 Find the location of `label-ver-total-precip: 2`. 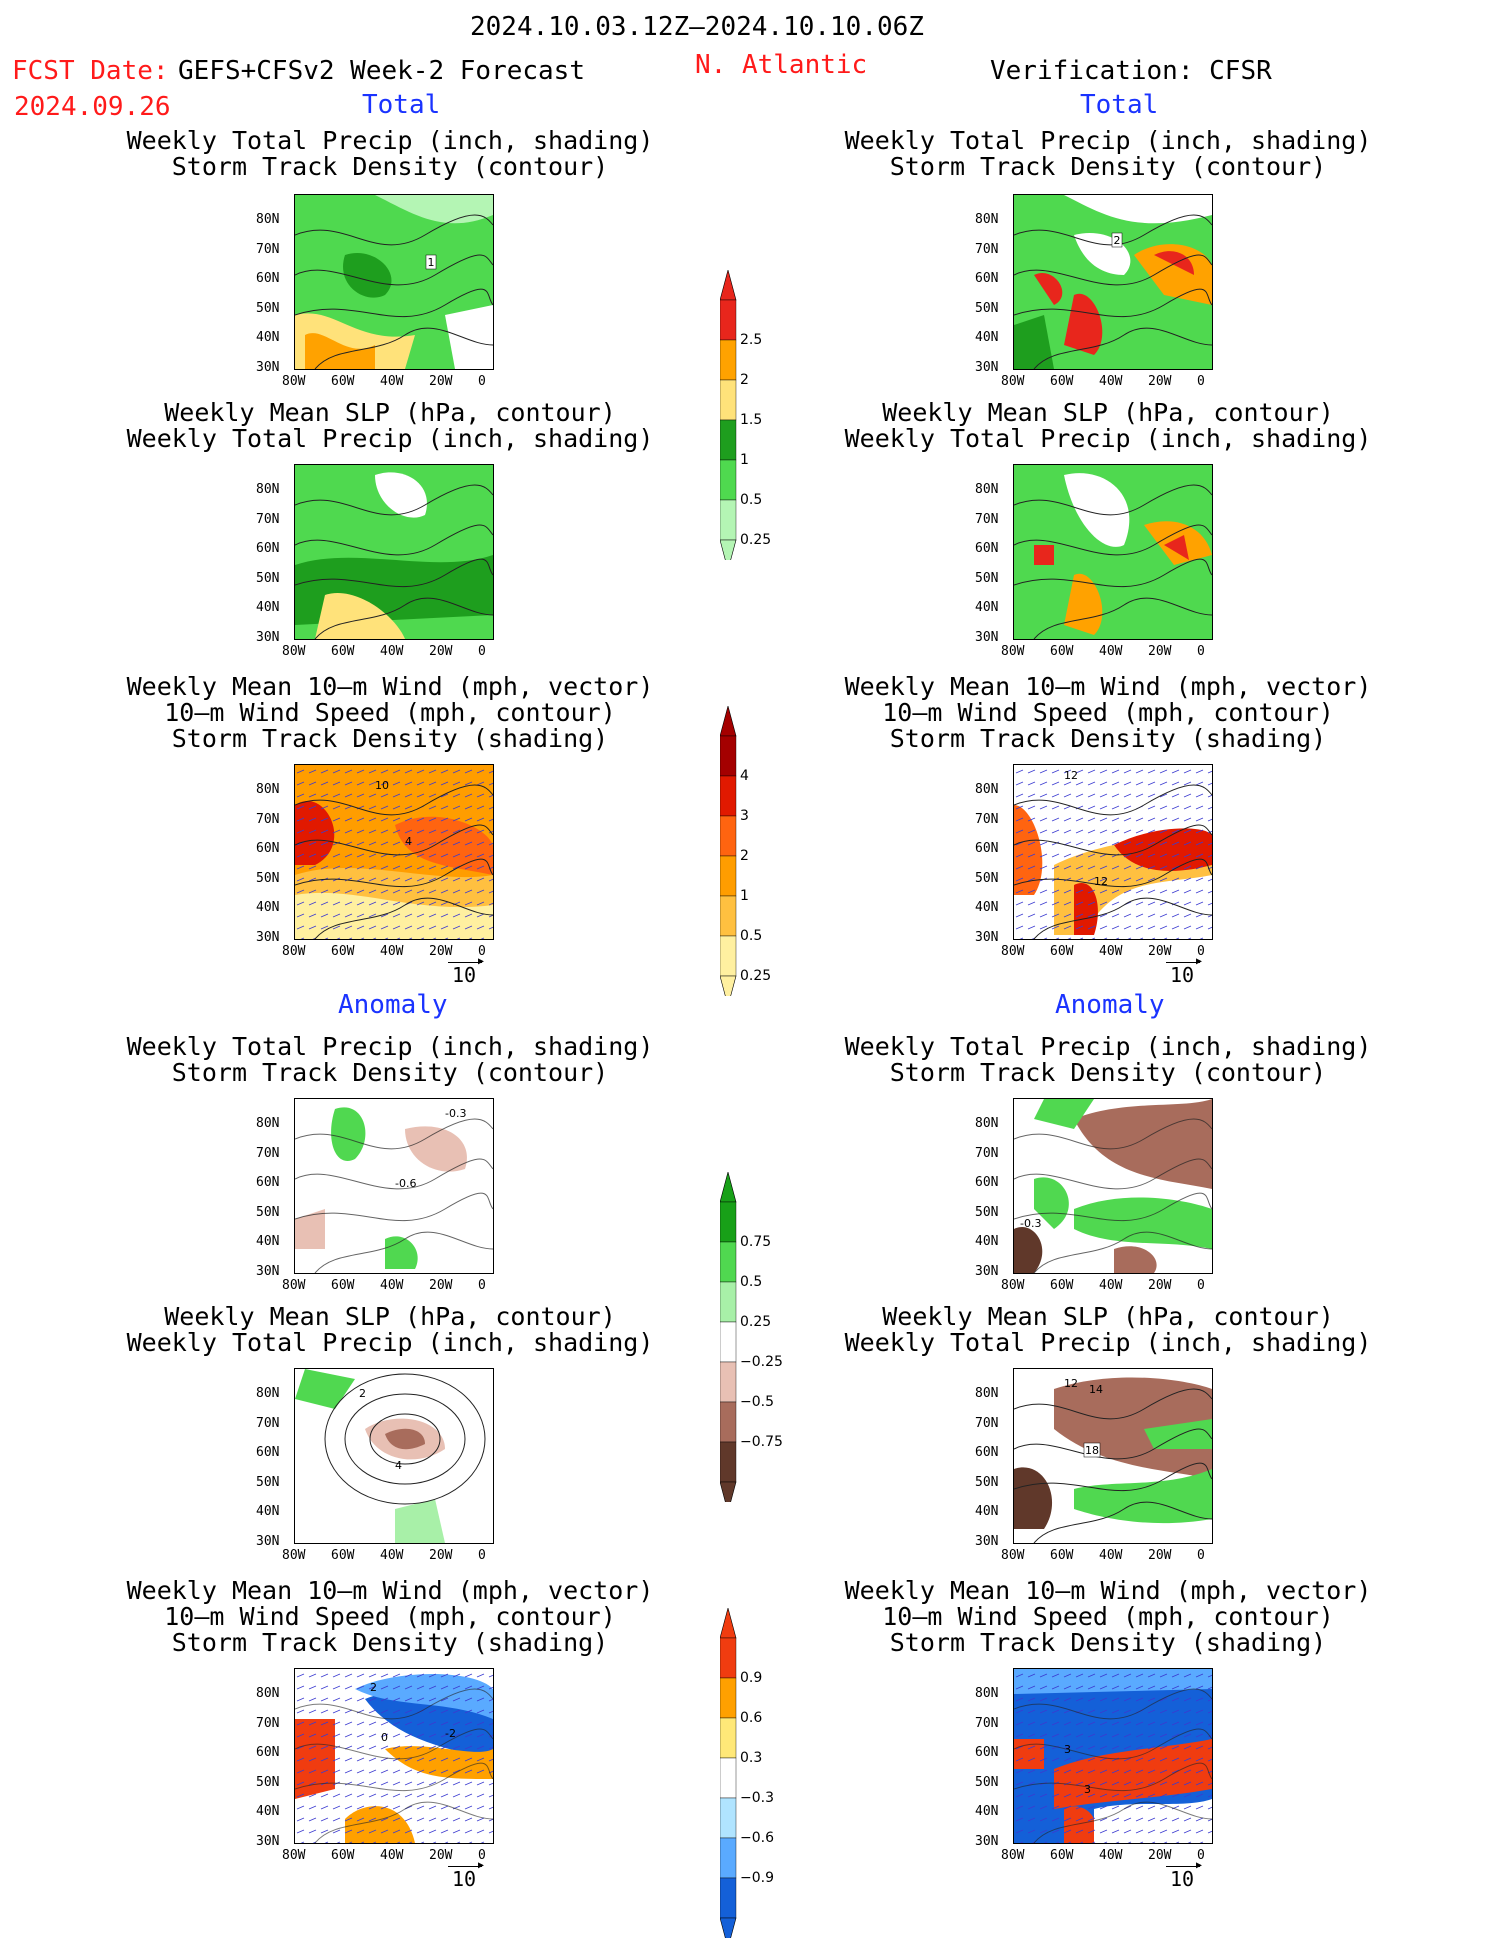

label-ver-total-precip: 2 is located at coordinates (1117, 240).